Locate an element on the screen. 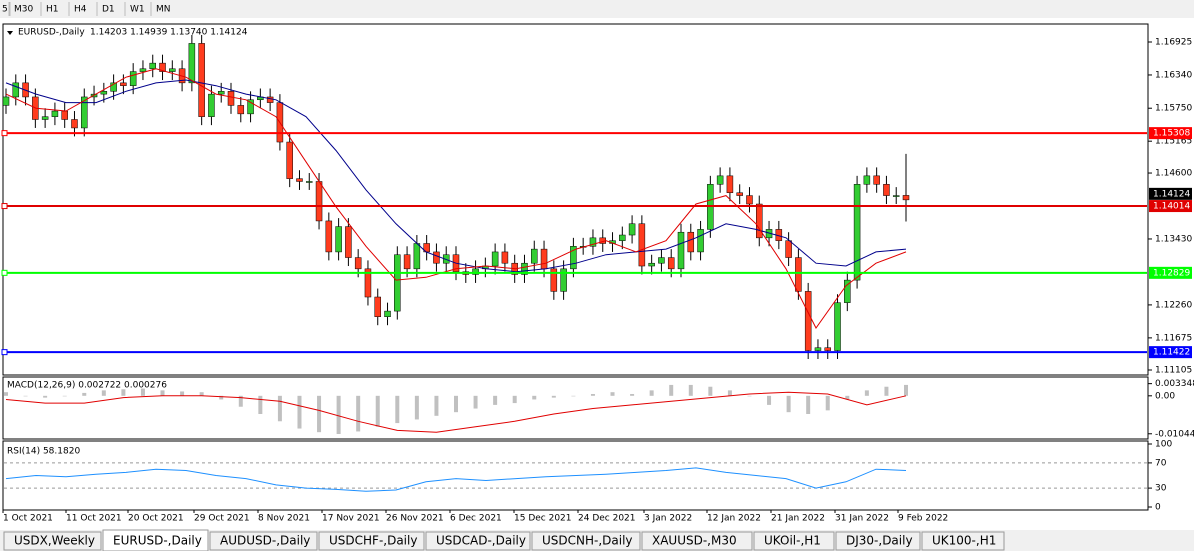 The width and height of the screenshot is (1194, 555). tab-label: USDCNH-,Daily is located at coordinates (587, 541).